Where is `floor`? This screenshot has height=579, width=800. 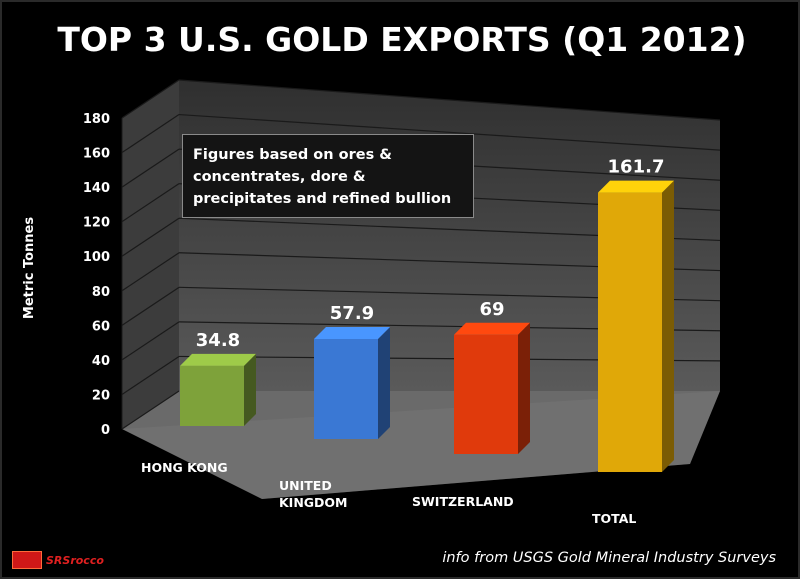 floor is located at coordinates (421, 445).